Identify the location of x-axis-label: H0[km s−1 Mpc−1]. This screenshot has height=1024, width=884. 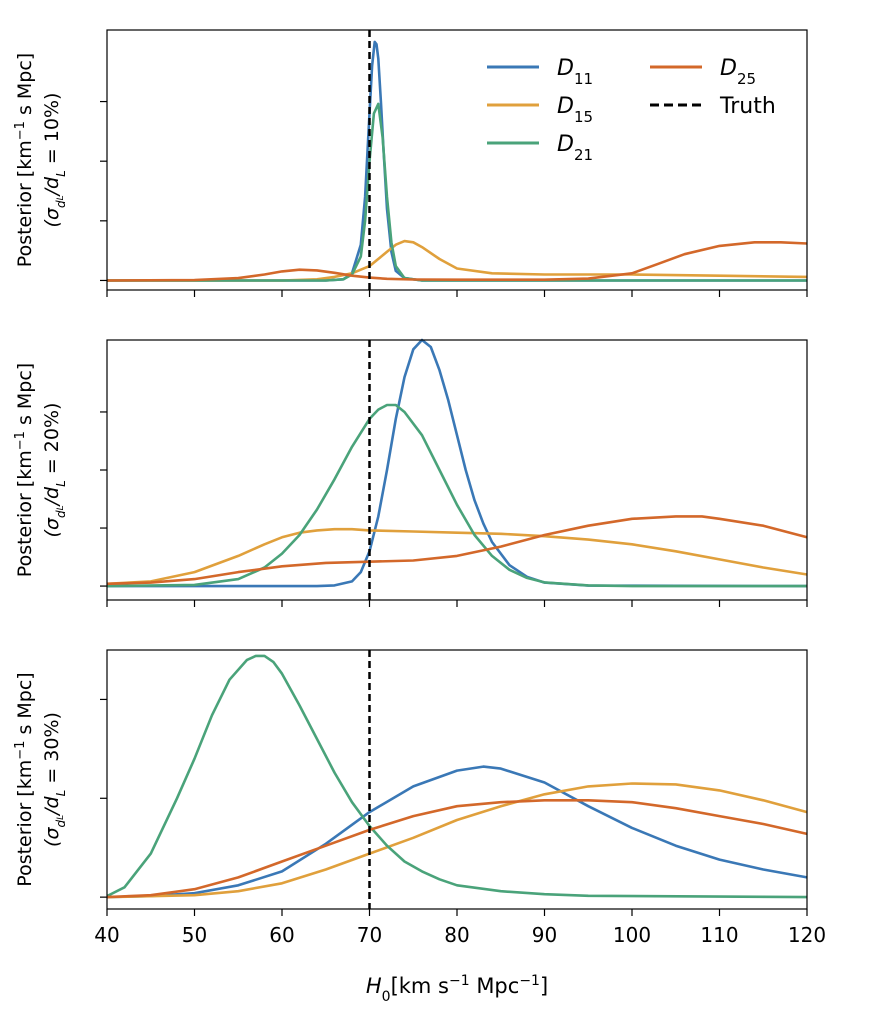
(457, 989).